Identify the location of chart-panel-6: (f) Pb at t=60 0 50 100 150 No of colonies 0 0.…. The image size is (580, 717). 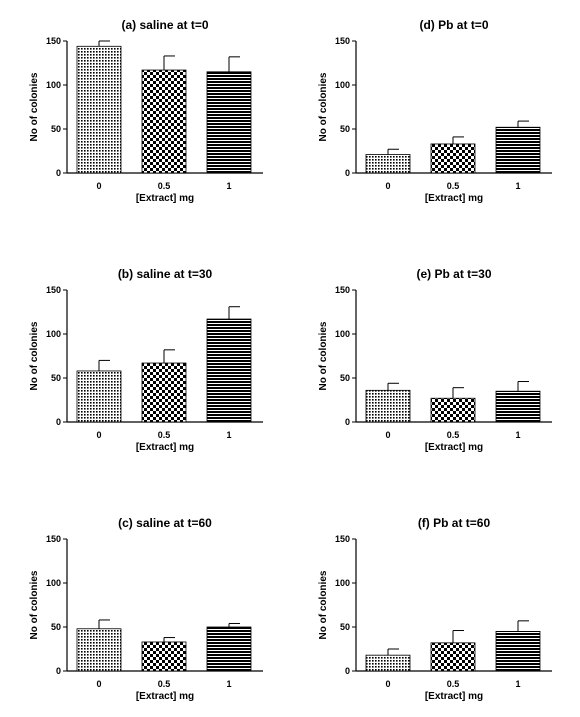
(435, 609).